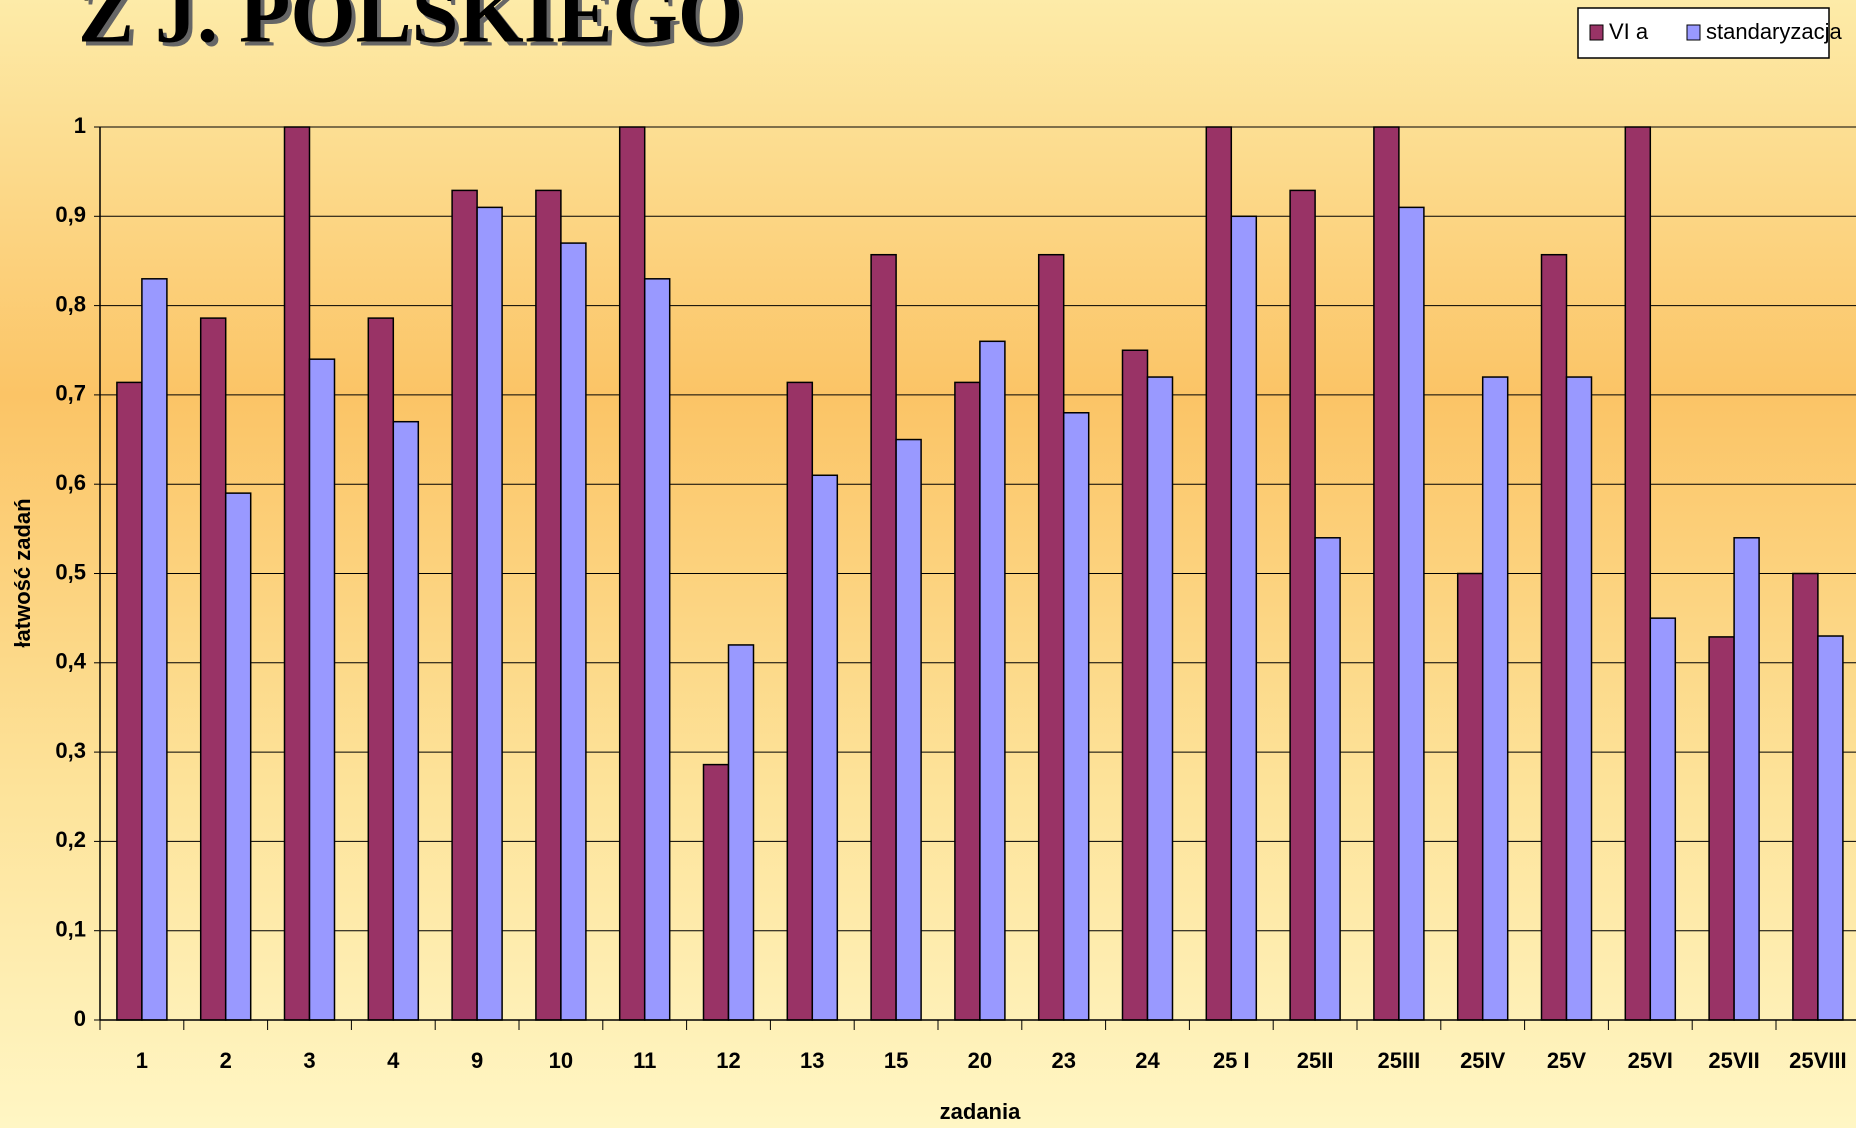 The image size is (1856, 1128). What do you see at coordinates (980, 1060) in the screenshot?
I see `x-tick-label: 20` at bounding box center [980, 1060].